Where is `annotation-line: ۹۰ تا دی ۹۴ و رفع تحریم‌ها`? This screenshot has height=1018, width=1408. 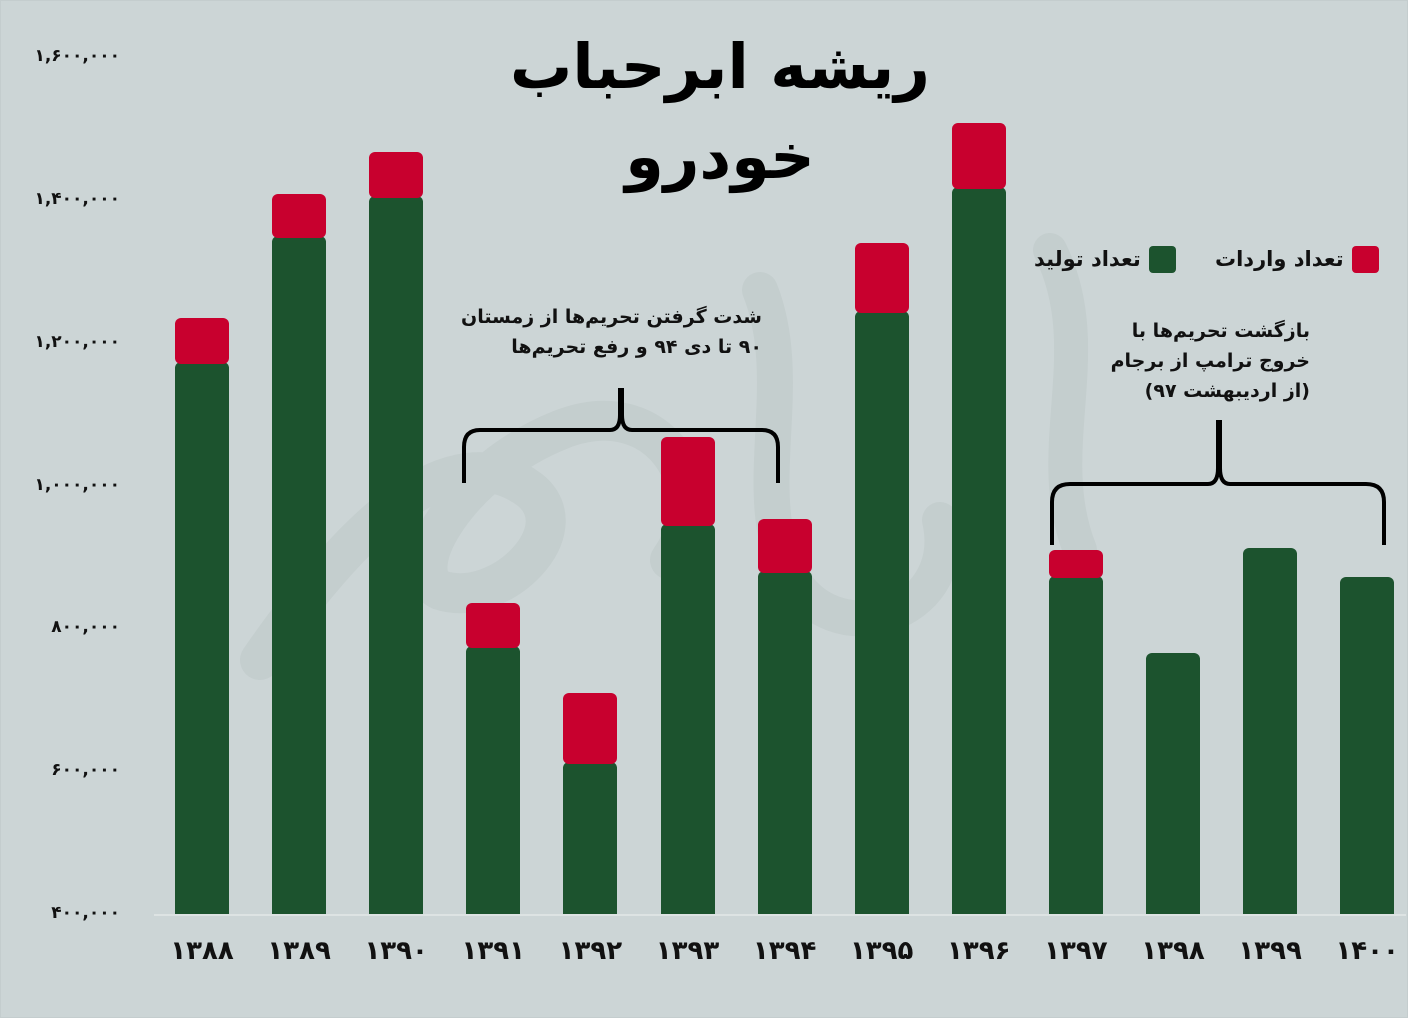
annotation-line: ۹۰ تا دی ۹۴ و رفع تحریم‌ها is located at coordinates (636, 347).